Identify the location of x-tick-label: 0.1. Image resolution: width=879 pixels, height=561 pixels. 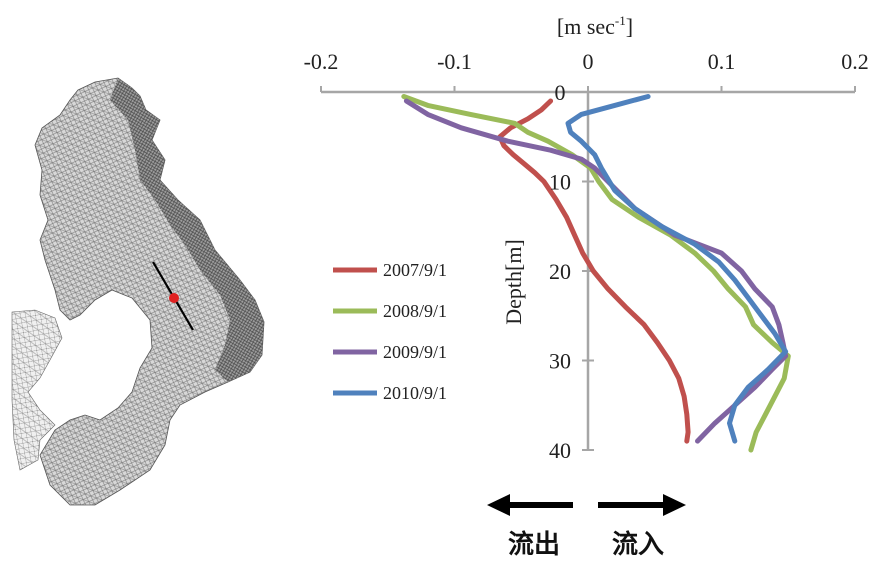
(722, 61).